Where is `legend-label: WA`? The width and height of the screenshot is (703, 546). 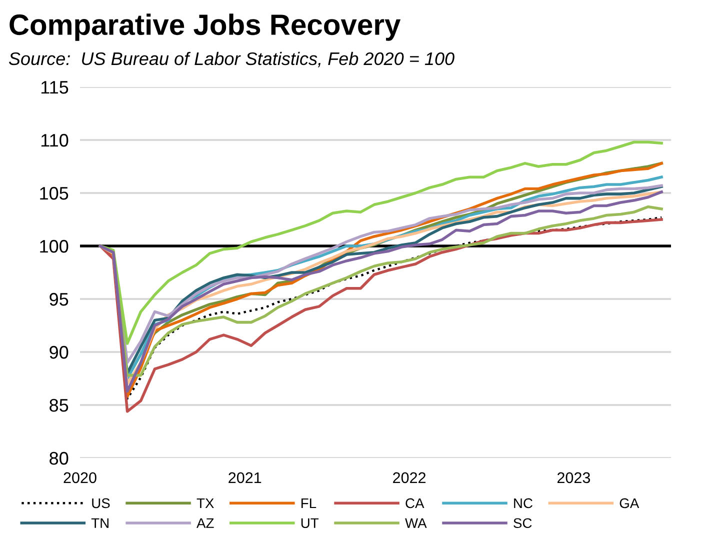 legend-label: WA is located at coordinates (416, 523).